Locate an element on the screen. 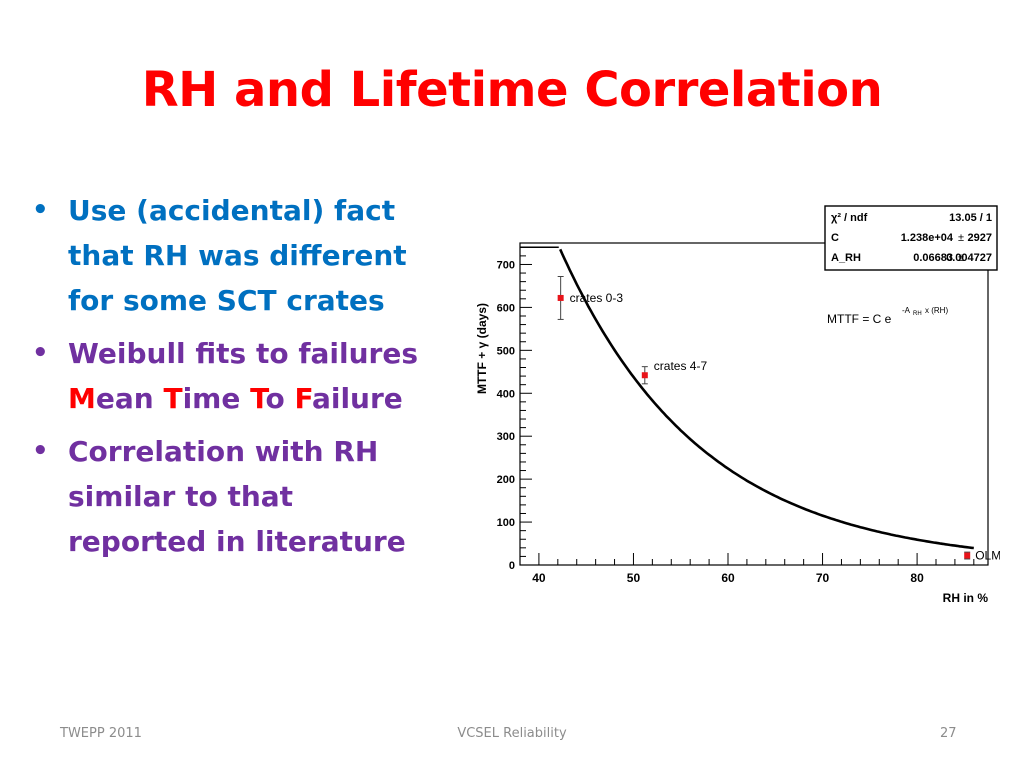 This screenshot has width=1024, height=768. fit-exponent: -A is located at coordinates (906, 310).